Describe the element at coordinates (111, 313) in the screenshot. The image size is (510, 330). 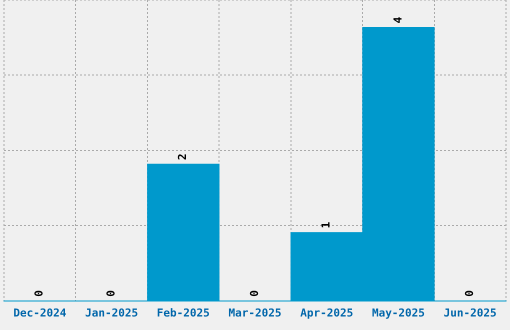
I see `x-tick-label: Jan-2025` at that location.